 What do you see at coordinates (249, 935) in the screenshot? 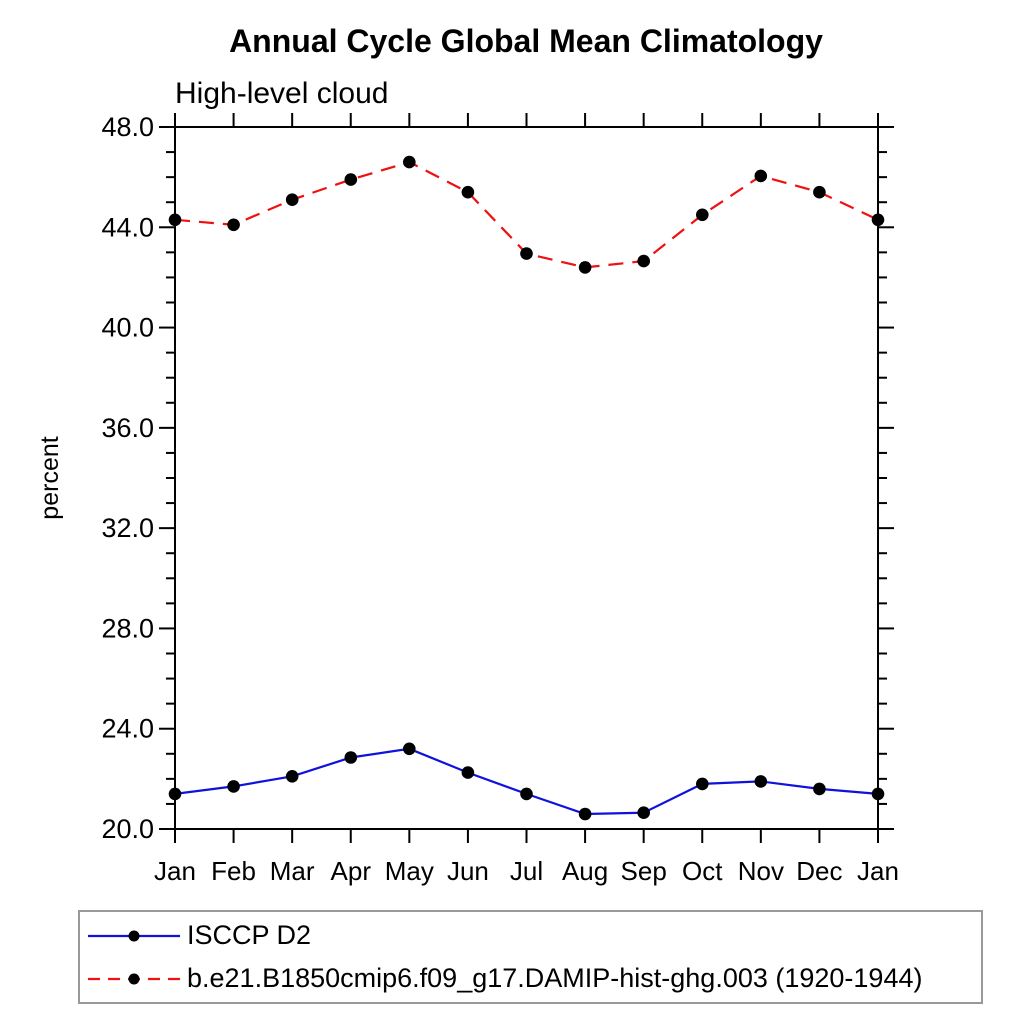
I see `legend-label-obs: ISCCP D2` at bounding box center [249, 935].